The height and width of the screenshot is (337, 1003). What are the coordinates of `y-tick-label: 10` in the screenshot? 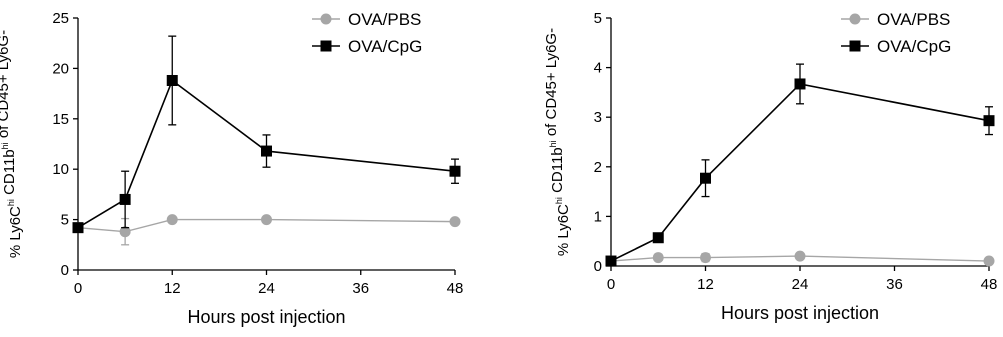 It's located at (60, 169).